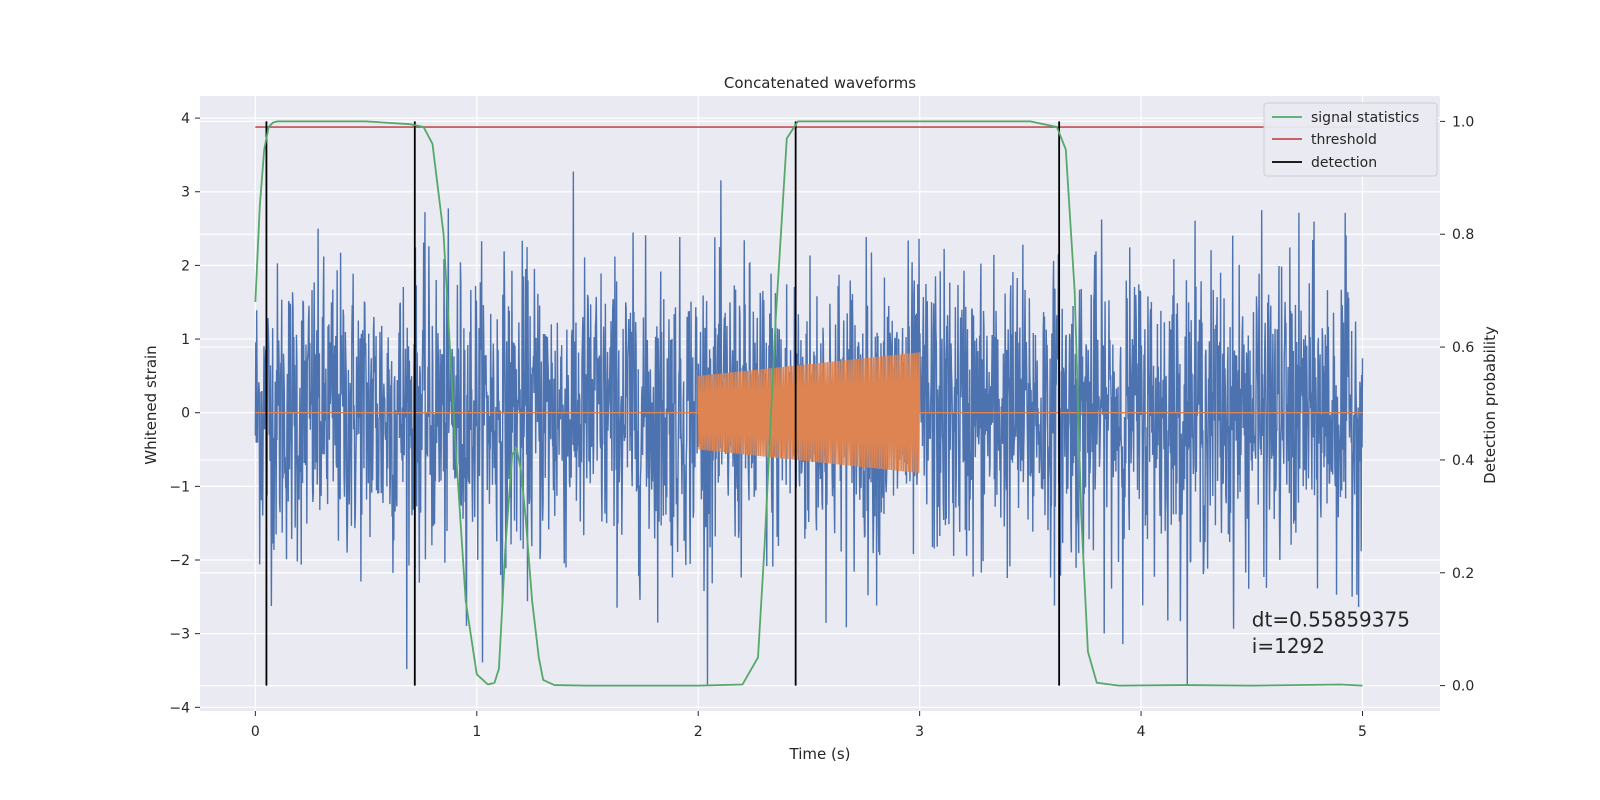  Describe the element at coordinates (1331, 632) in the screenshot. I see `annotations: dt=0.55859375 i=1292` at that location.